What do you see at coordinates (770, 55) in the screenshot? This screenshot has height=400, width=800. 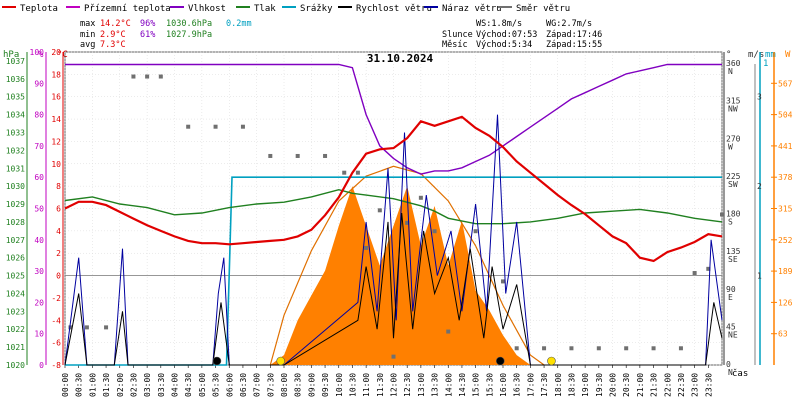 I see `axis-title-mm: mm` at bounding box center [770, 55].